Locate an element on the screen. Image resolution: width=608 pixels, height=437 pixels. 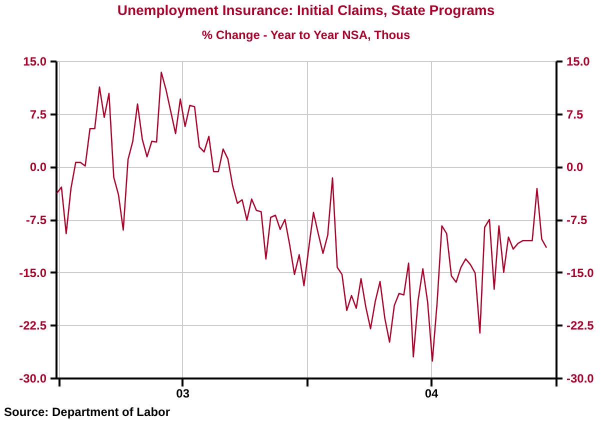
x-tick-label: 03 is located at coordinates (183, 393).